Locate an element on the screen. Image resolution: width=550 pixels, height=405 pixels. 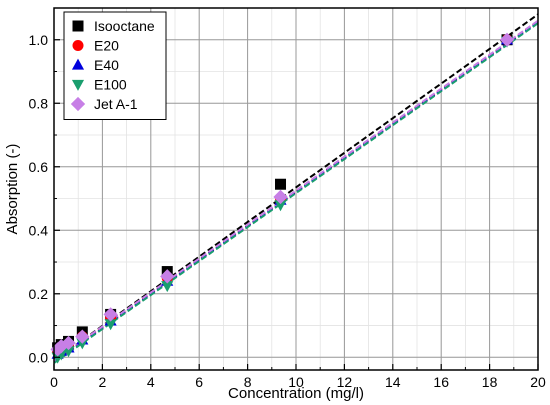
x-tick-label: 16 is located at coordinates (441, 382).